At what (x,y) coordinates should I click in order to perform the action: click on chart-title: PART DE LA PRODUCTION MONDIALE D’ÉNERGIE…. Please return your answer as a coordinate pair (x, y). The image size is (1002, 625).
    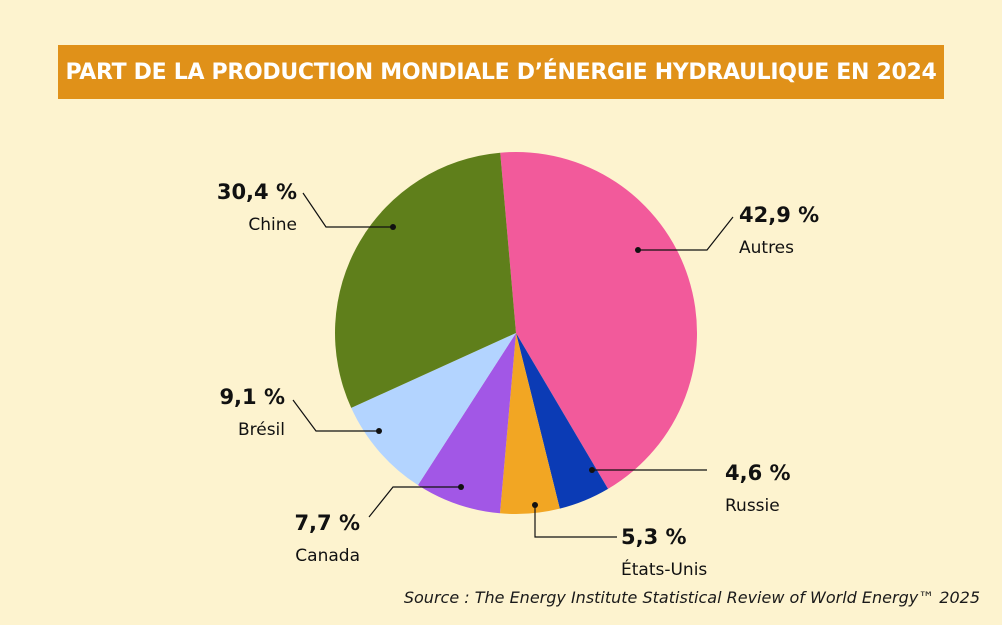
    Looking at the image, I should click on (501, 72).